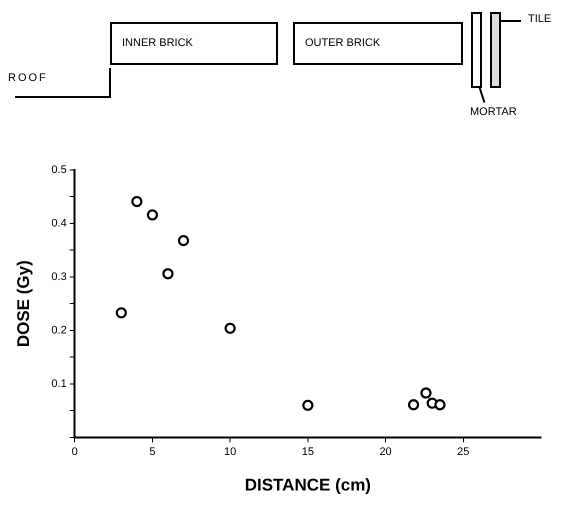 The width and height of the screenshot is (566, 508). What do you see at coordinates (59, 384) in the screenshot?
I see `y-tick-label: 0.1` at bounding box center [59, 384].